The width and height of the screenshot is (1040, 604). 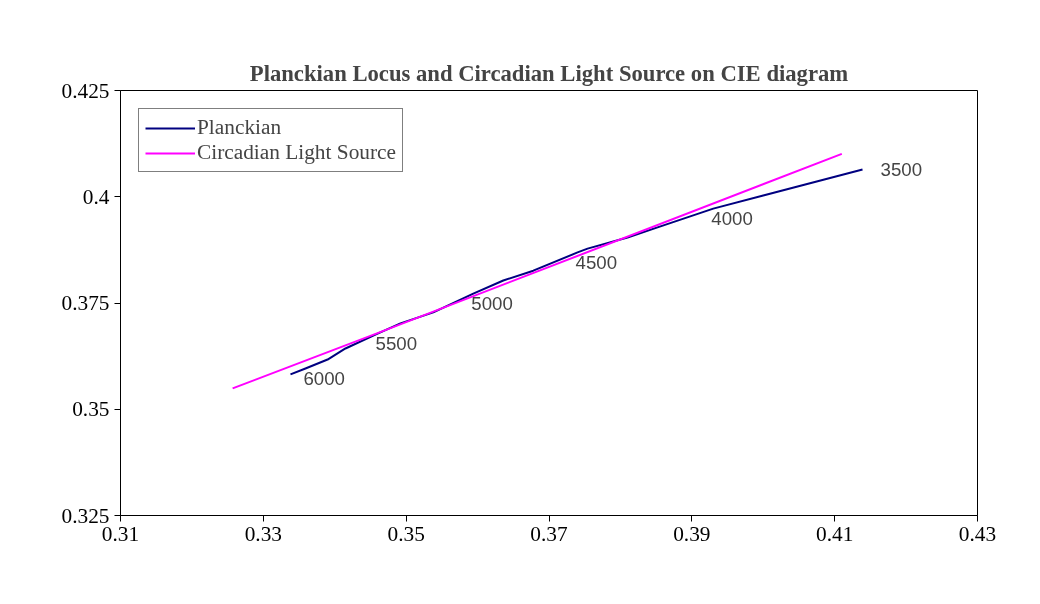 I want to click on annotation: 3500, so click(x=901, y=170).